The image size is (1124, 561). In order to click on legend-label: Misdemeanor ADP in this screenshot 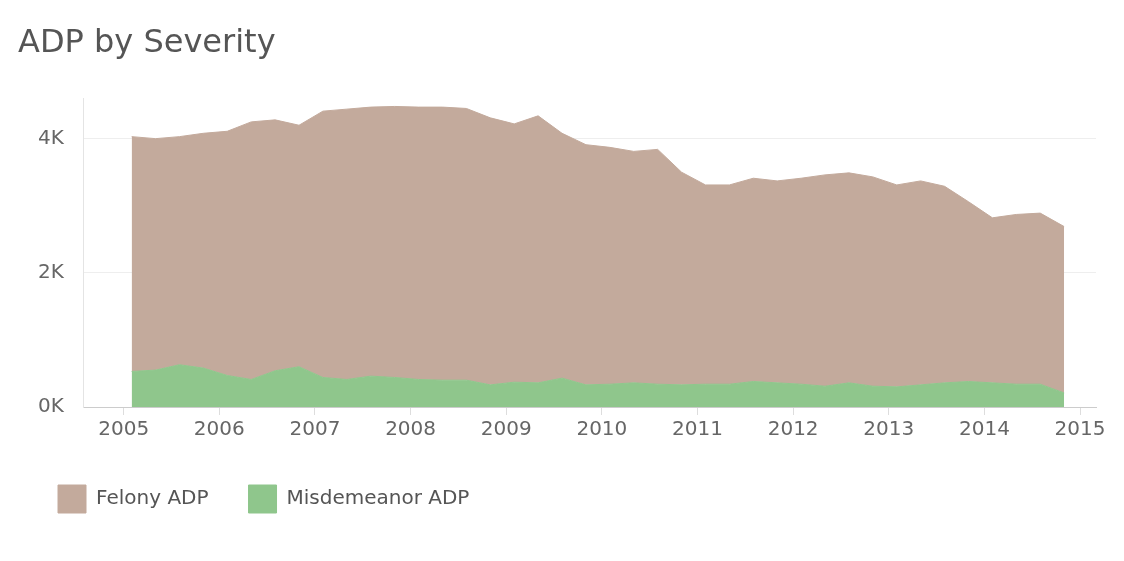, I will do `click(378, 497)`.